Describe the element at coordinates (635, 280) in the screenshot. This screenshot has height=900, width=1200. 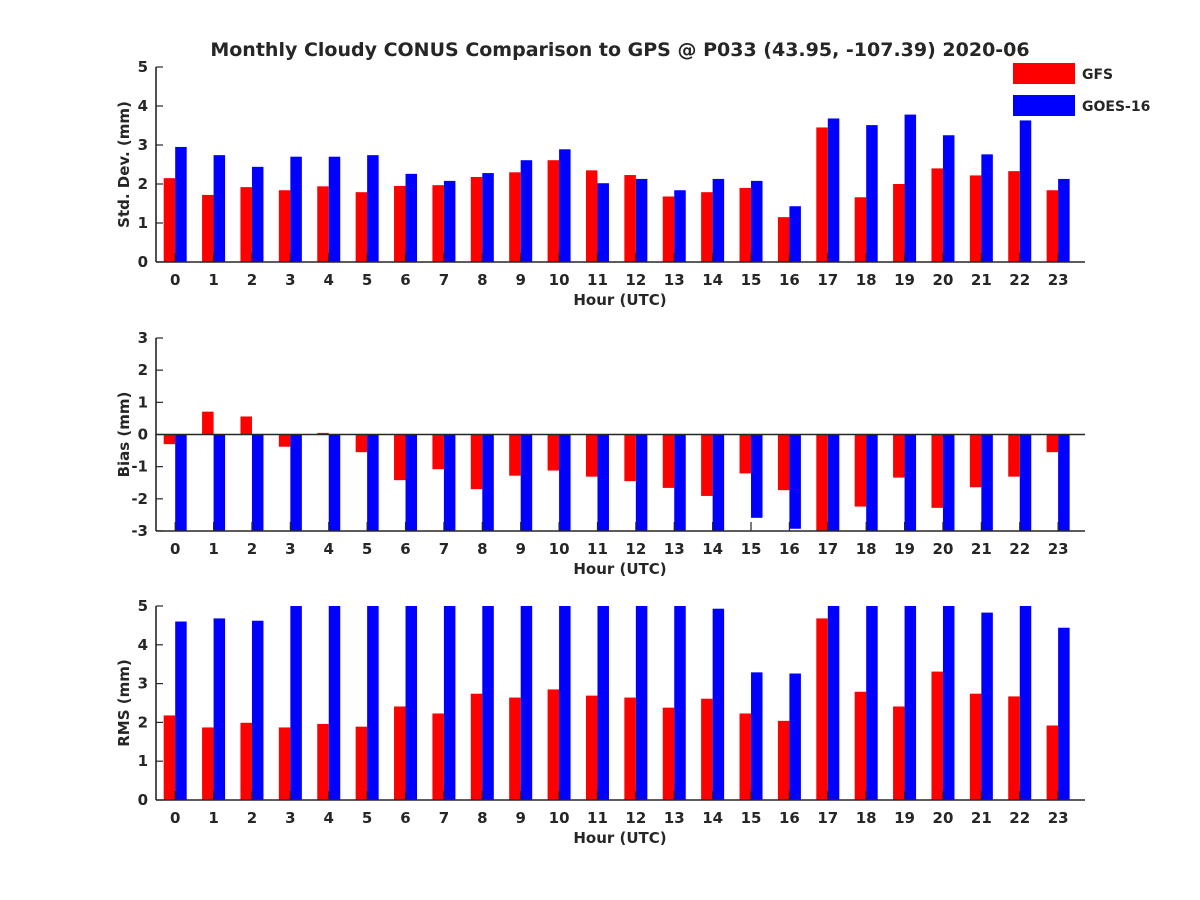
I see `x-tick-label: 12` at that location.